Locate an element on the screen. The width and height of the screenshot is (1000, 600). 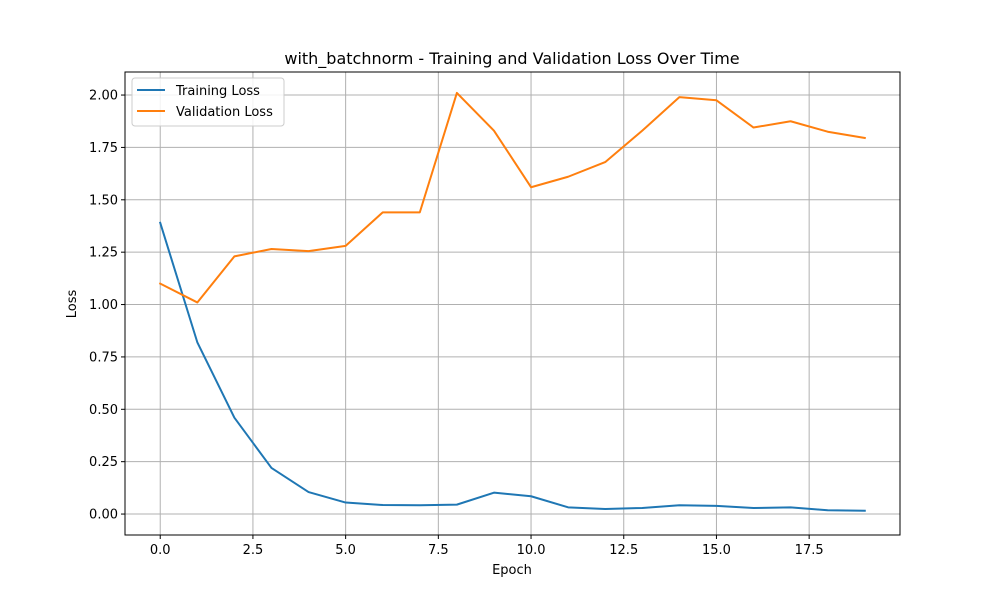
x-tick-label: 10.0 is located at coordinates (531, 550).